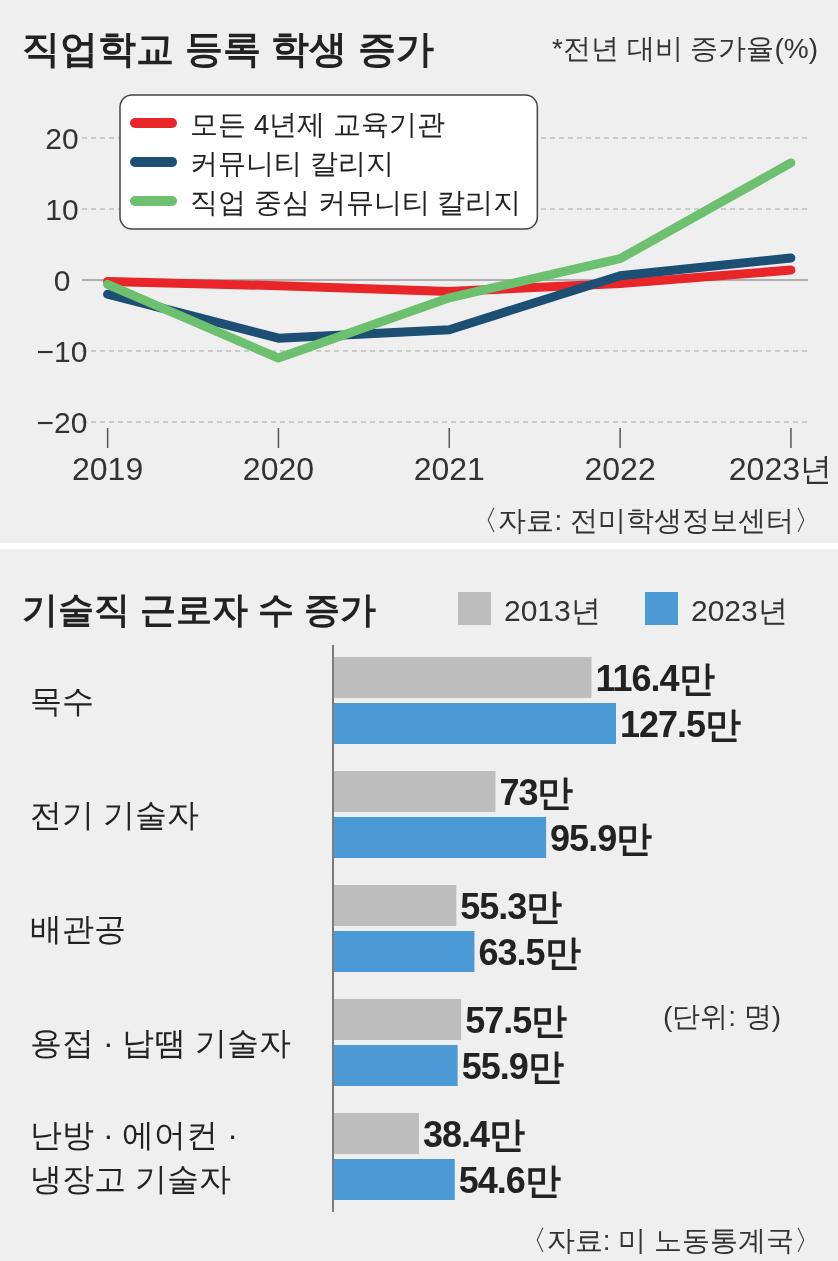  What do you see at coordinates (62, 209) in the screenshot?
I see `y-tick-label: 10` at bounding box center [62, 209].